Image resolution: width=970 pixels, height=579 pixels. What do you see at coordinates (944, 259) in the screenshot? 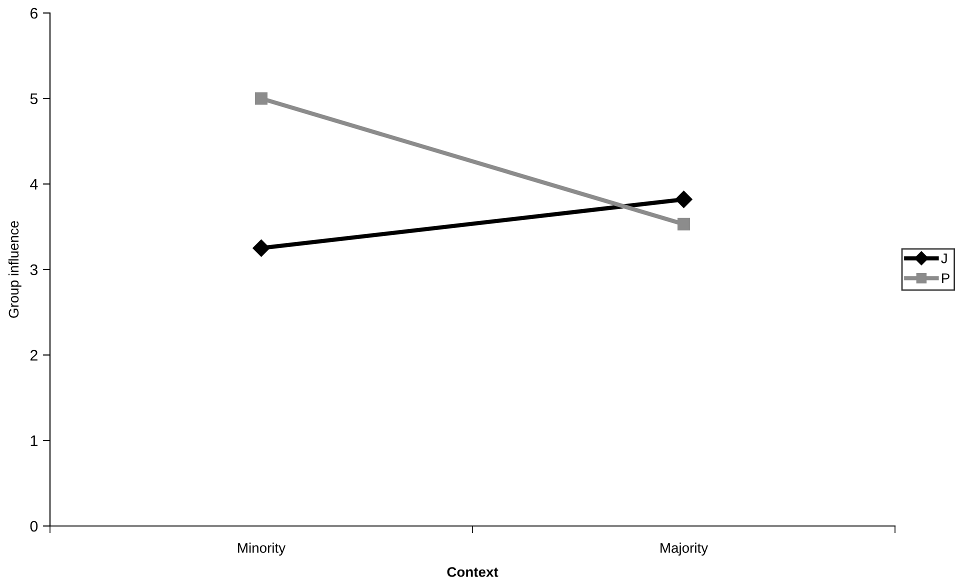
I see `legend-label: J` at bounding box center [944, 259].